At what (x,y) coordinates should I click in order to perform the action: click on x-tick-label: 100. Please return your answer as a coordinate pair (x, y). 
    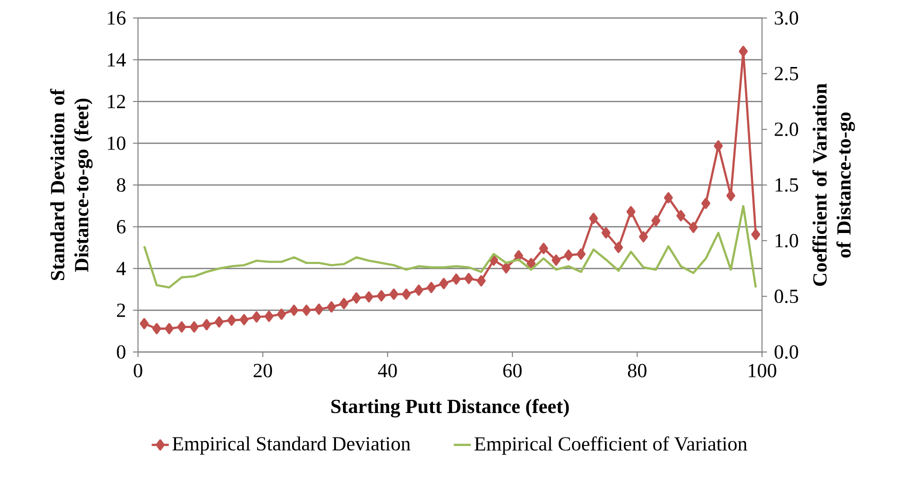
    Looking at the image, I should click on (762, 371).